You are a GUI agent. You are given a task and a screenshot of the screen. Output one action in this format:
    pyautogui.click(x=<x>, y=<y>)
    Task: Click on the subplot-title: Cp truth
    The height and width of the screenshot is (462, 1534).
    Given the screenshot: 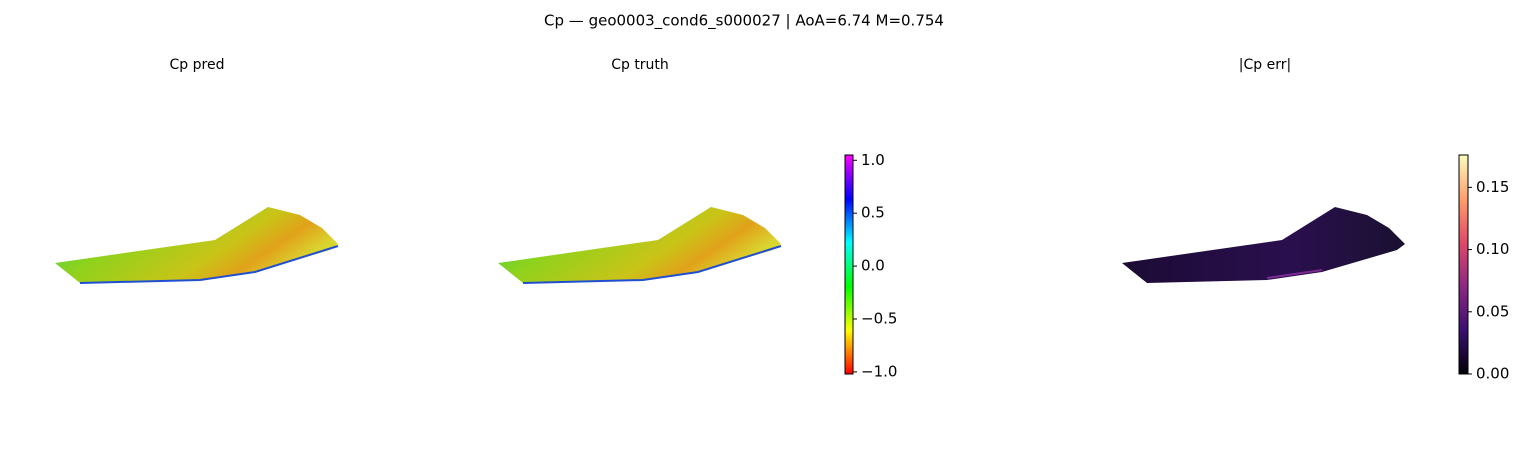 What is the action you would take?
    pyautogui.click(x=640, y=65)
    